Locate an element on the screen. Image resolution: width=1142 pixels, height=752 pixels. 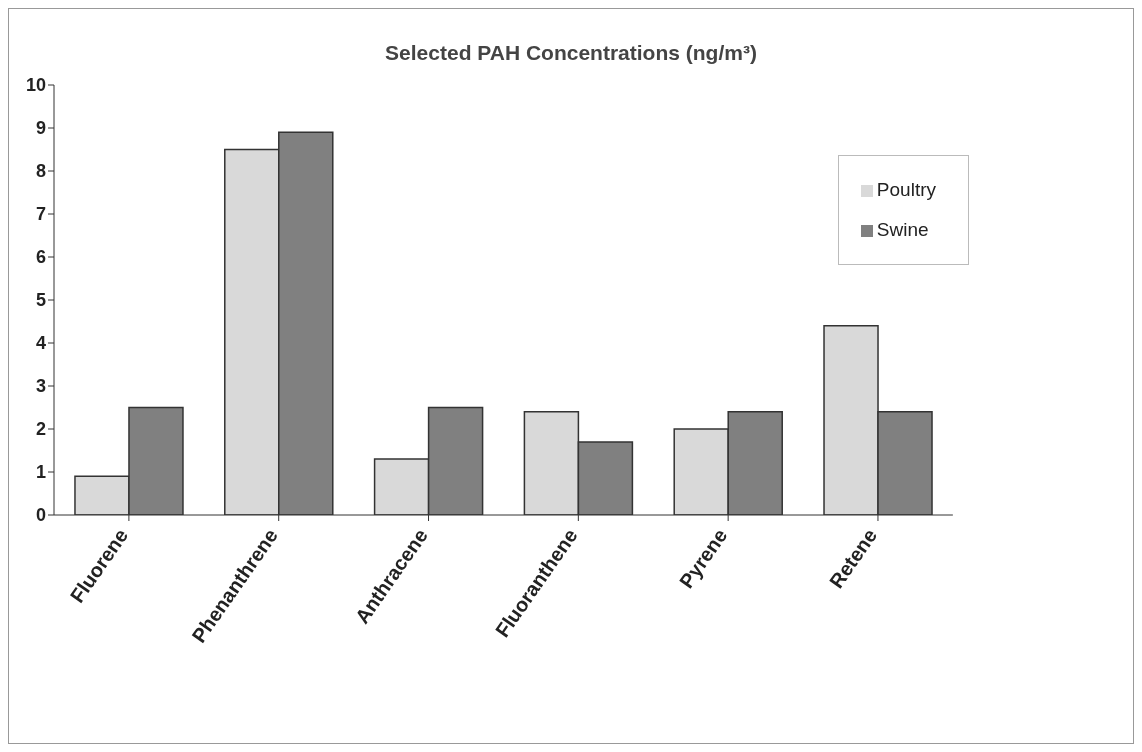
y-tick-label: 4 is located at coordinates (40, 343).